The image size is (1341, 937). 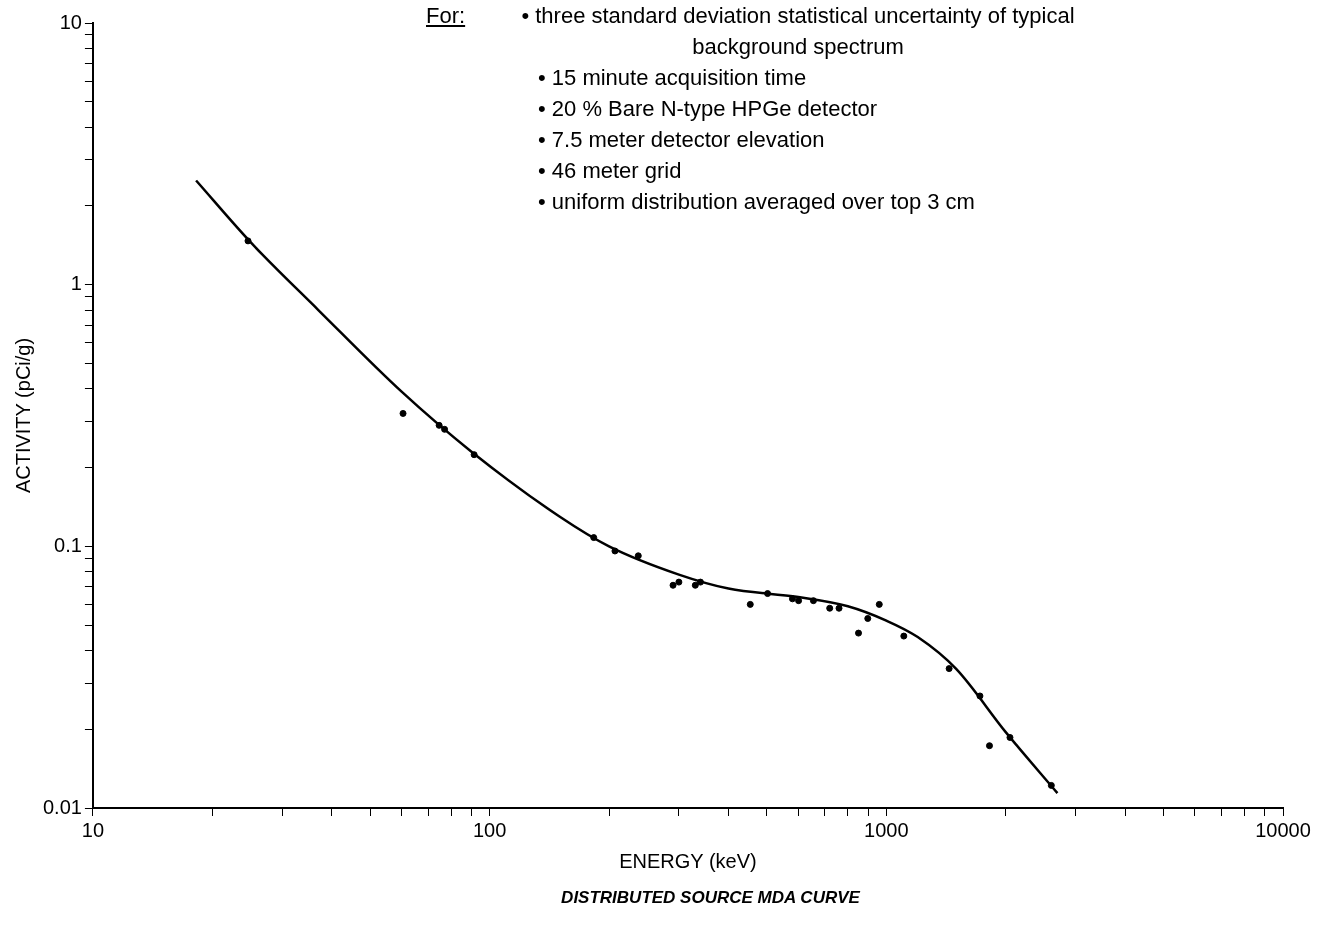 I want to click on x-tick-label: 10, so click(x=93, y=829).